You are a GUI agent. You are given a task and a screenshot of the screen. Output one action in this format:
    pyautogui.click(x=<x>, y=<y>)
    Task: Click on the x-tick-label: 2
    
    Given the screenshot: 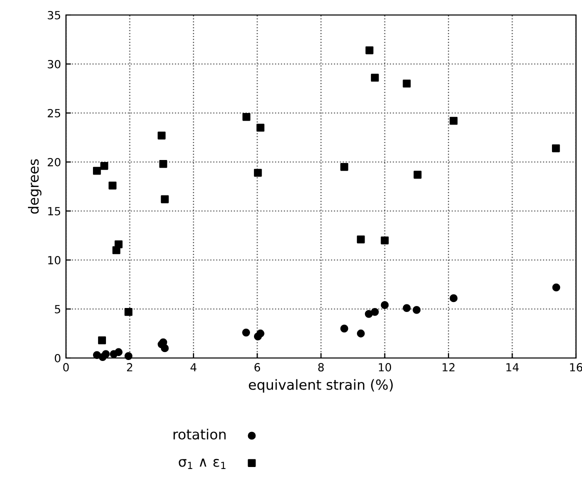 What is the action you would take?
    pyautogui.click(x=129, y=367)
    